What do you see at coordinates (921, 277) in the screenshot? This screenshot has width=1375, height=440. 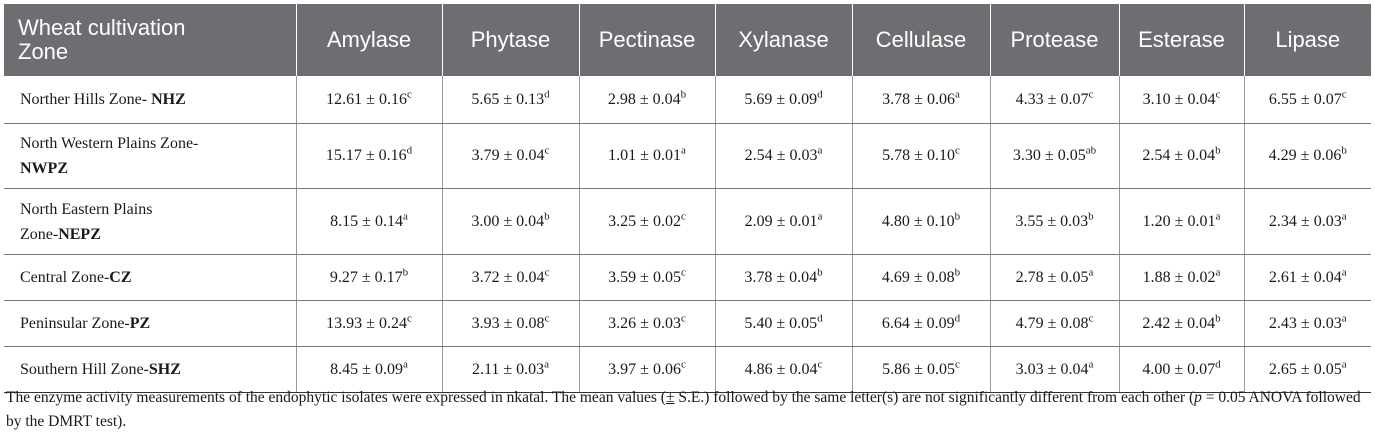 I see `value-cell: 4.69 ± 0.08b` at bounding box center [921, 277].